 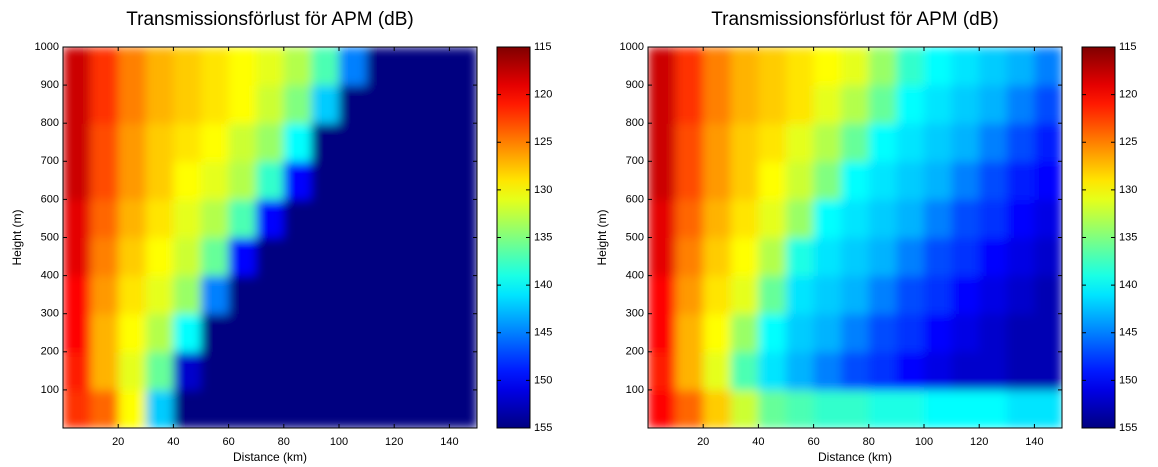 I want to click on y-tick-label: 300, so click(x=635, y=314).